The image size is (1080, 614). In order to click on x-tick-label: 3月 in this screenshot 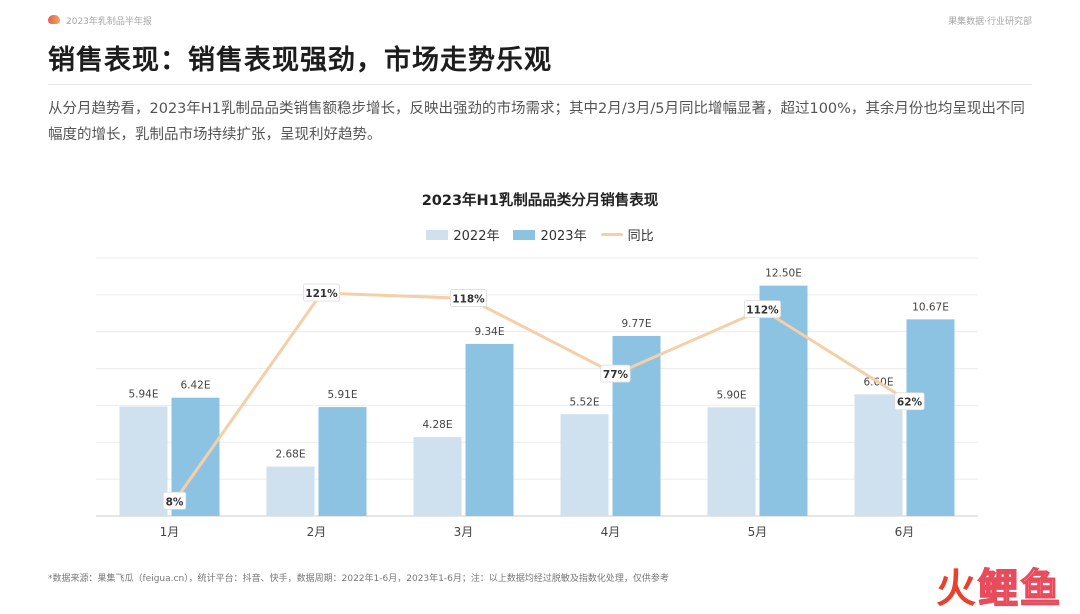, I will do `click(464, 532)`.